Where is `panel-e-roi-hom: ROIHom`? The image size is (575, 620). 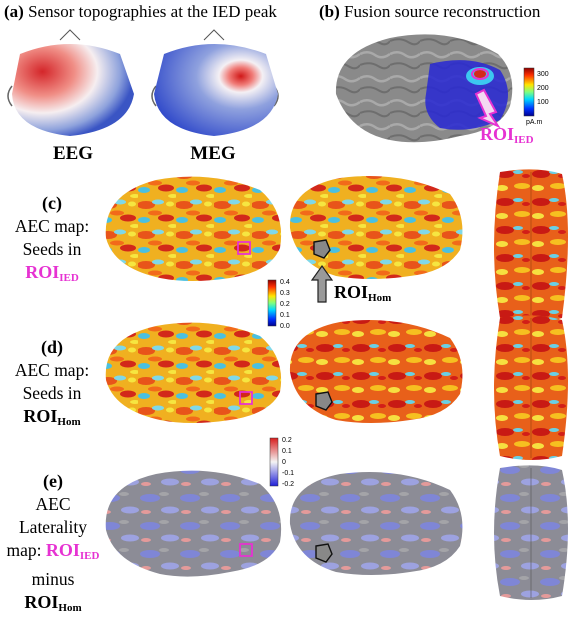 panel-e-roi-hom: ROIHom is located at coordinates (53, 605).